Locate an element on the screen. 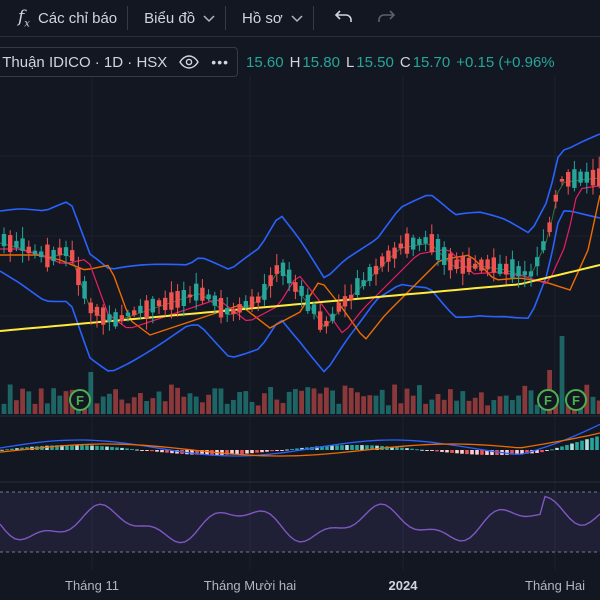 This screenshot has width=600, height=600. chart-type-dropdown: Biểu đồ is located at coordinates (176, 18).